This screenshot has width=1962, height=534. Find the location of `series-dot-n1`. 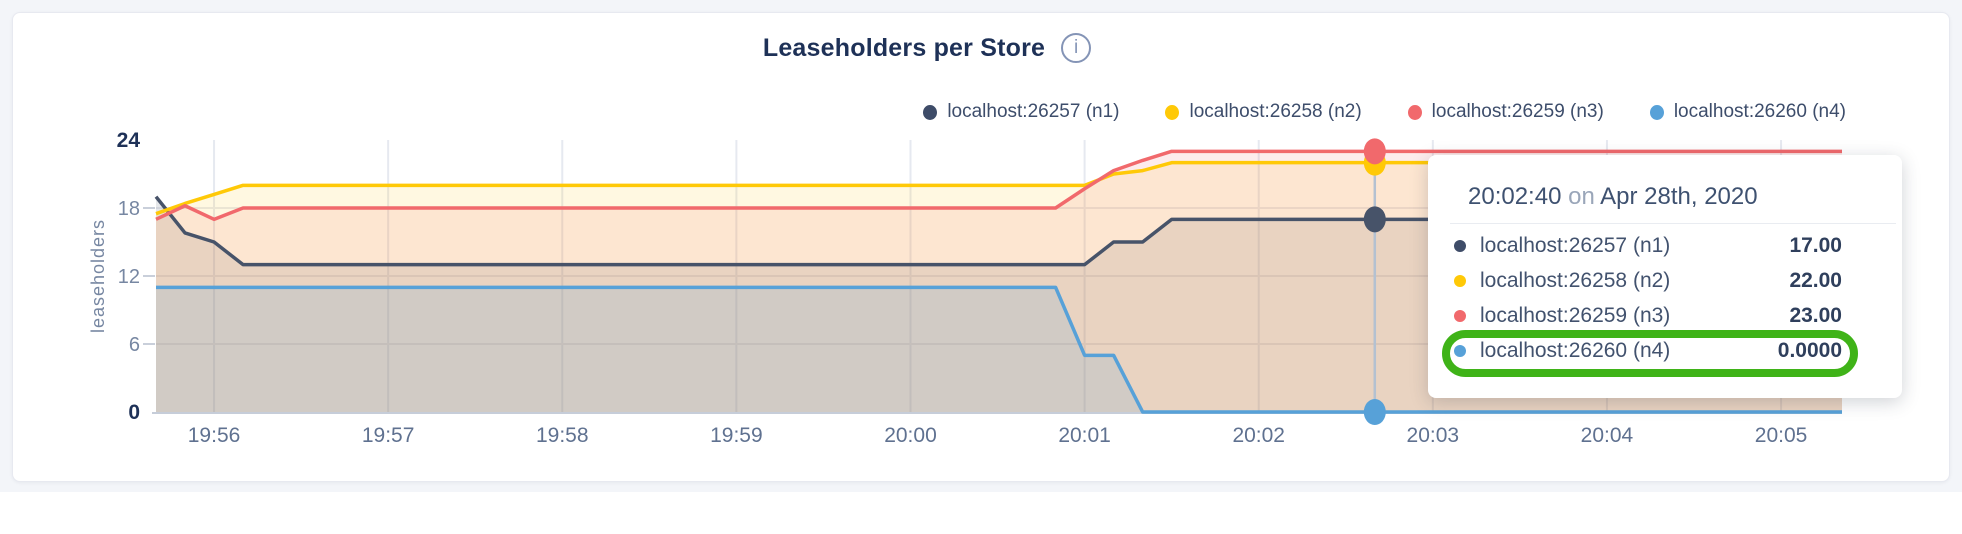

series-dot-n1 is located at coordinates (1460, 245).